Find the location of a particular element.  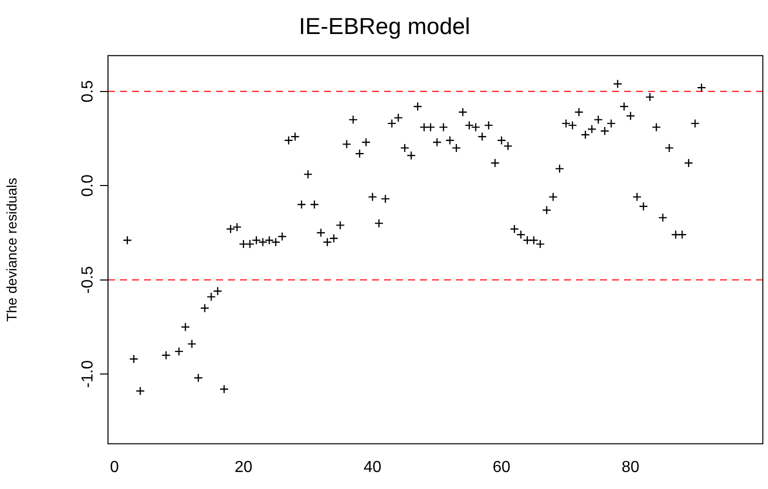

y-tick-label: 0.5 is located at coordinates (87, 91).